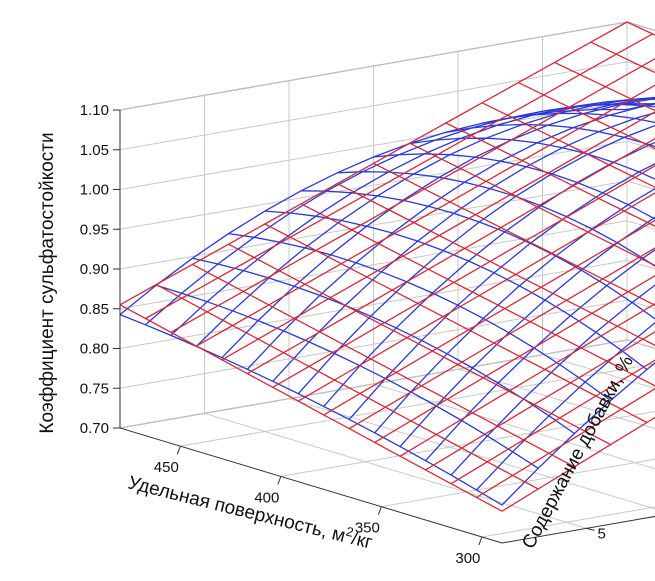 This screenshot has width=655, height=581. I want to click on x-tick-label: 400, so click(266, 497).